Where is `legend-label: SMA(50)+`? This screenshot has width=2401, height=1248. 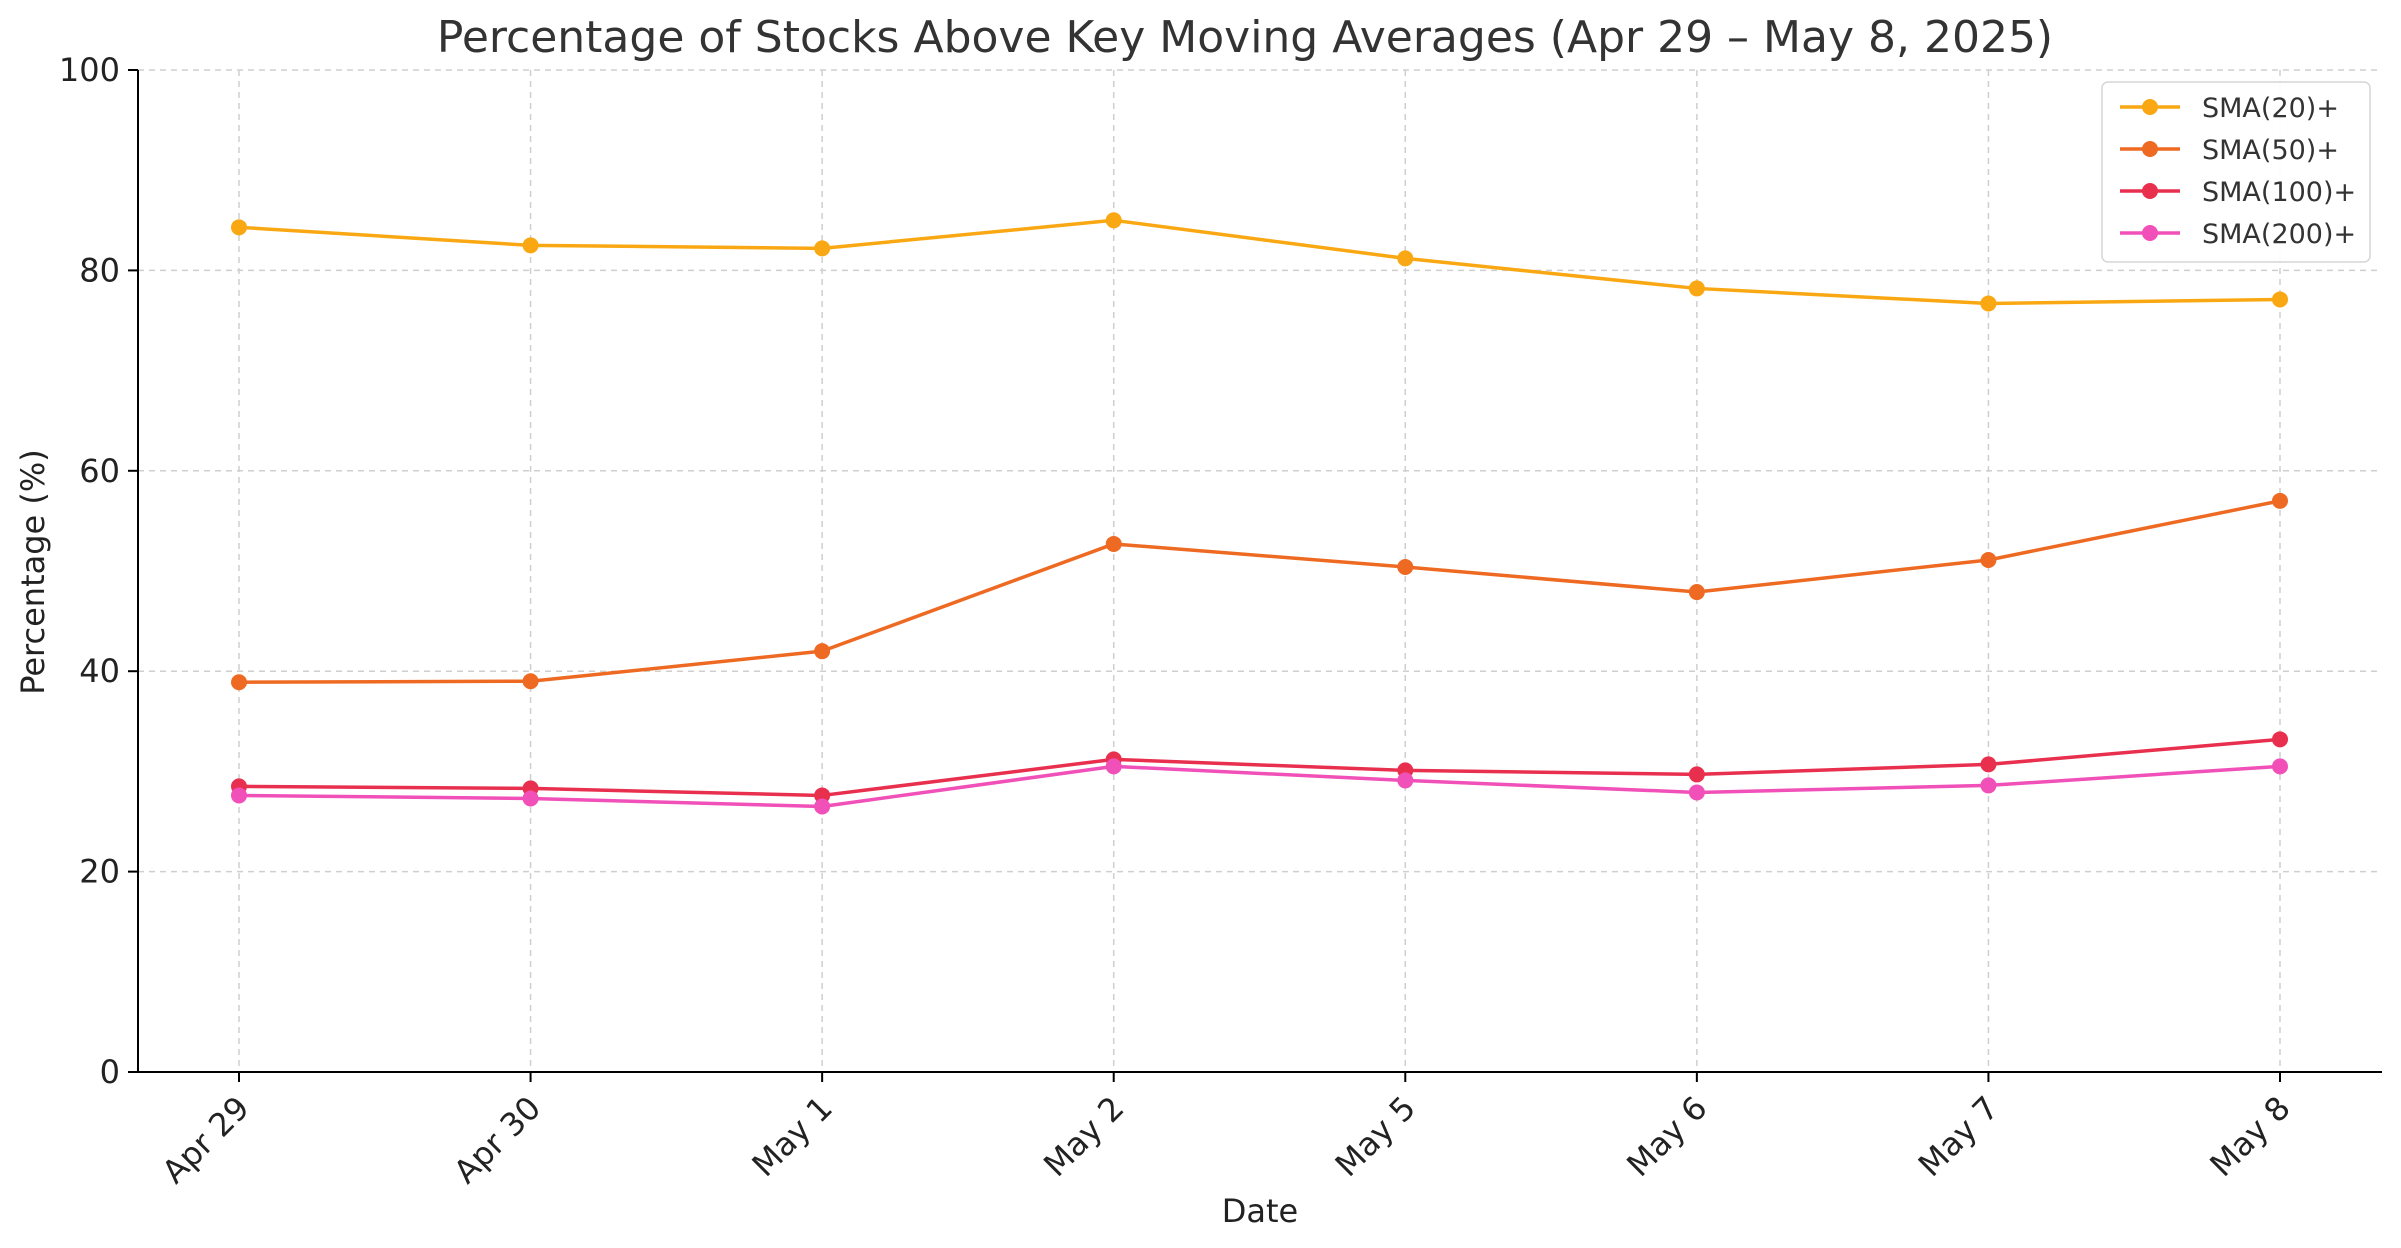 legend-label: SMA(50)+ is located at coordinates (2270, 150).